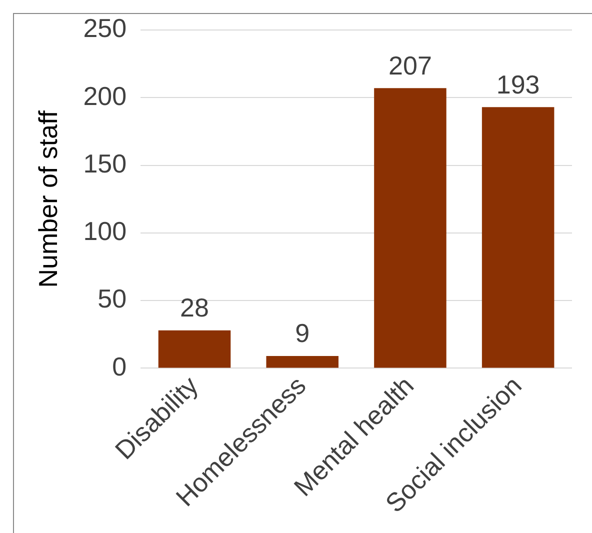 The height and width of the screenshot is (533, 592). Describe the element at coordinates (105, 163) in the screenshot. I see `y-tick-label: 150` at that location.